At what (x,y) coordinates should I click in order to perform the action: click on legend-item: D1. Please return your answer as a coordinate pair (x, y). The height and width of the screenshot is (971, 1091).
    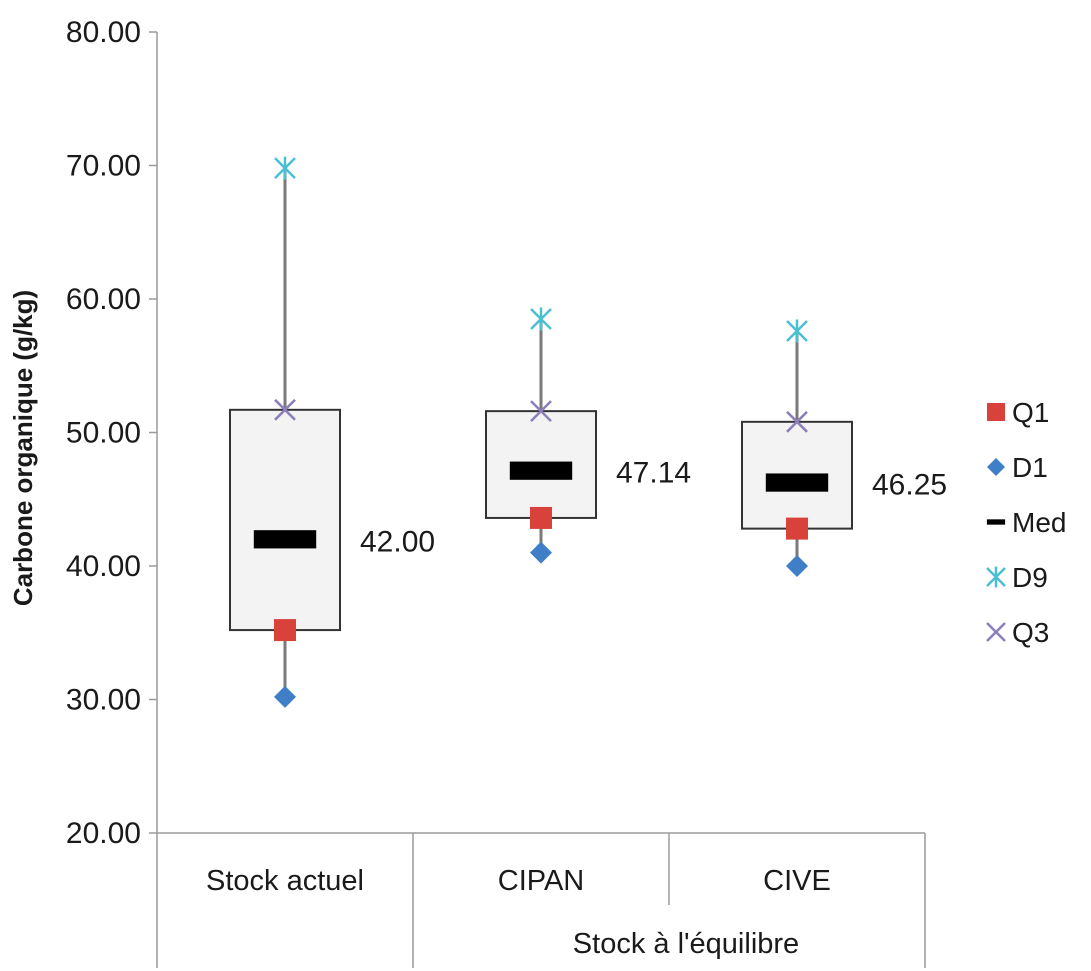
    Looking at the image, I should click on (1017, 467).